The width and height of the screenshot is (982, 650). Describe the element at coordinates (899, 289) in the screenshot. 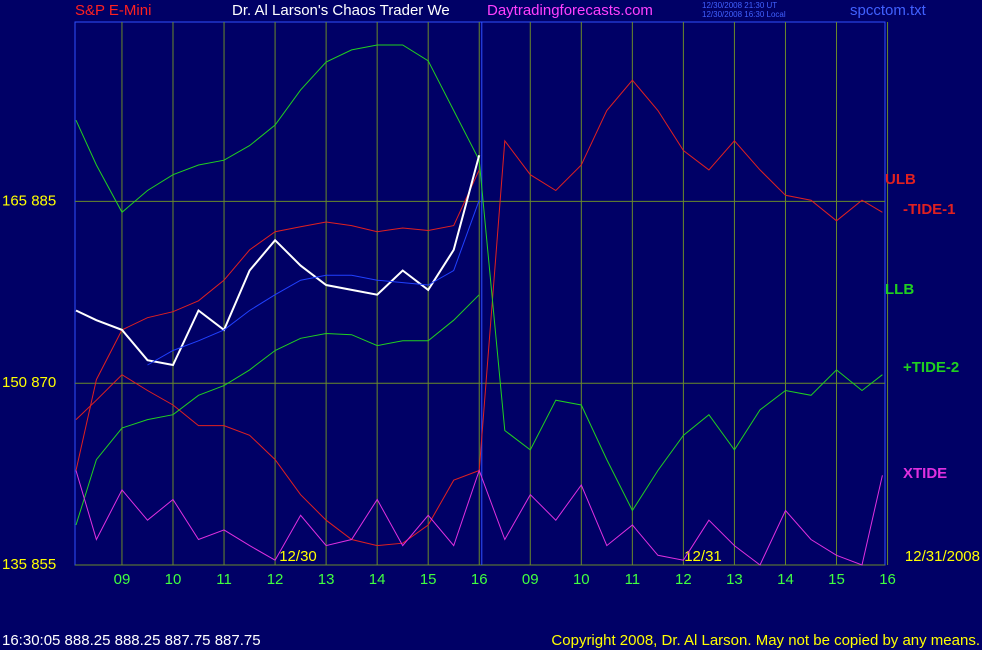

I see `legend-label: LLB` at that location.